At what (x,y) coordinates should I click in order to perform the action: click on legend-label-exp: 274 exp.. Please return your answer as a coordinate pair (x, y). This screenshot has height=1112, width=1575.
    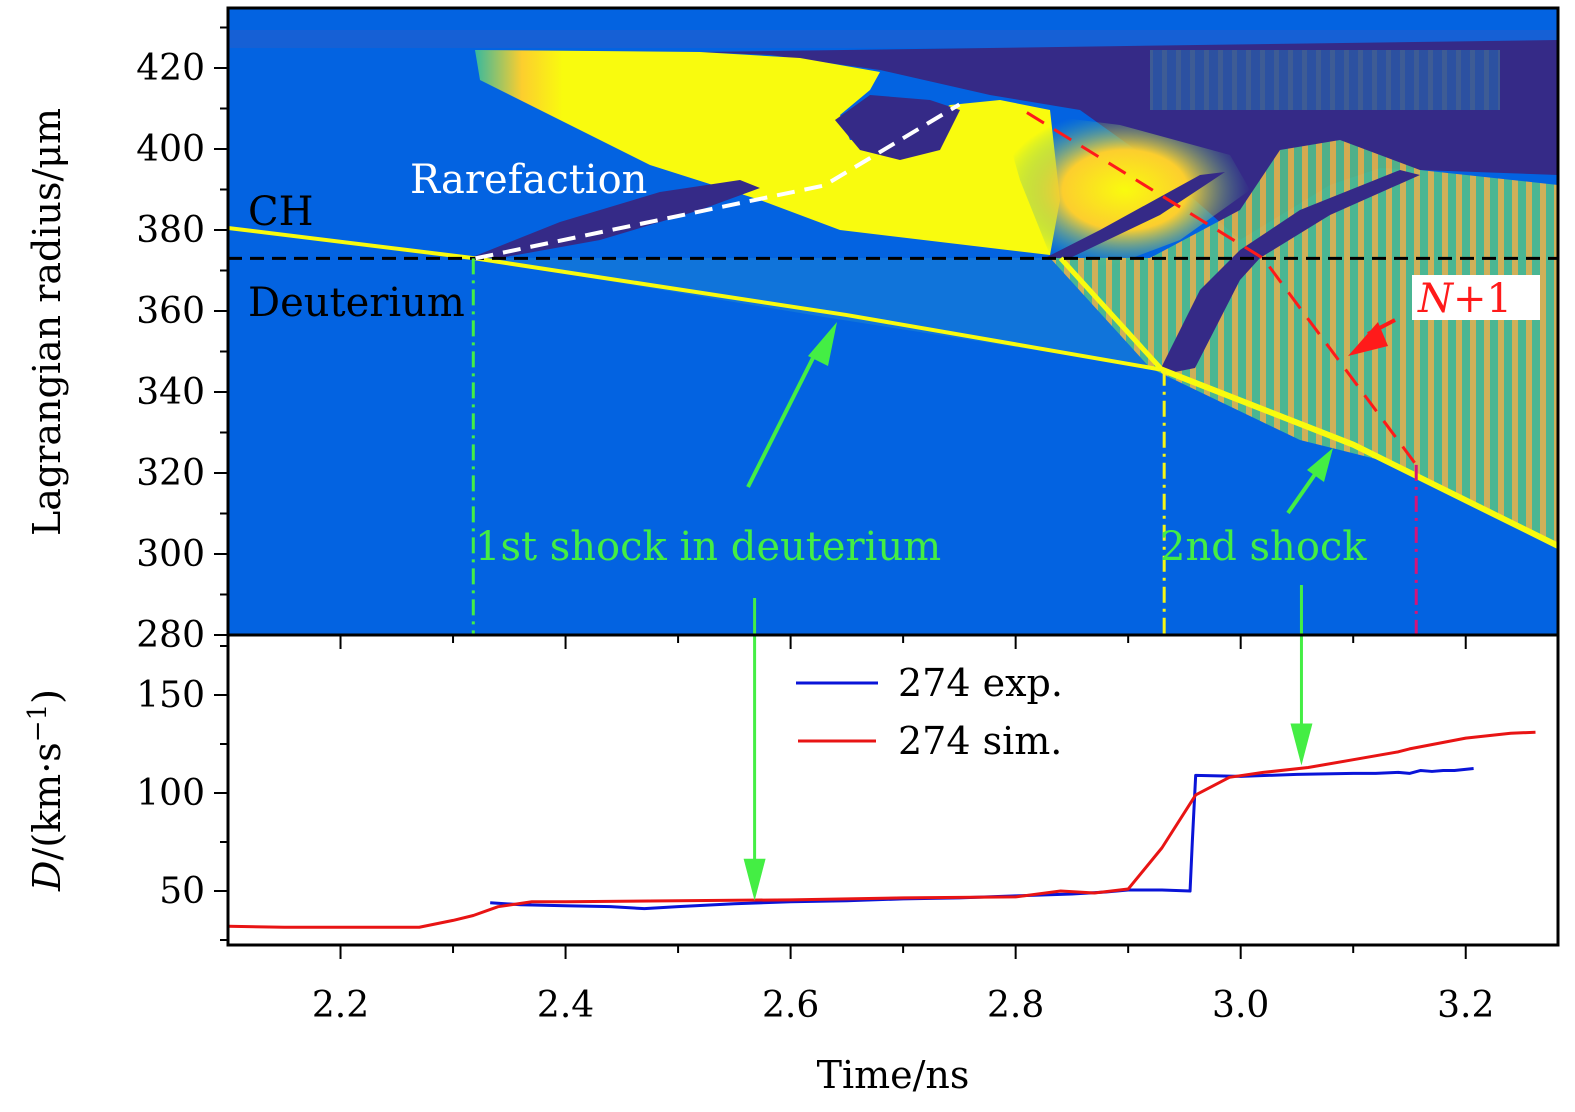
    Looking at the image, I should click on (980, 683).